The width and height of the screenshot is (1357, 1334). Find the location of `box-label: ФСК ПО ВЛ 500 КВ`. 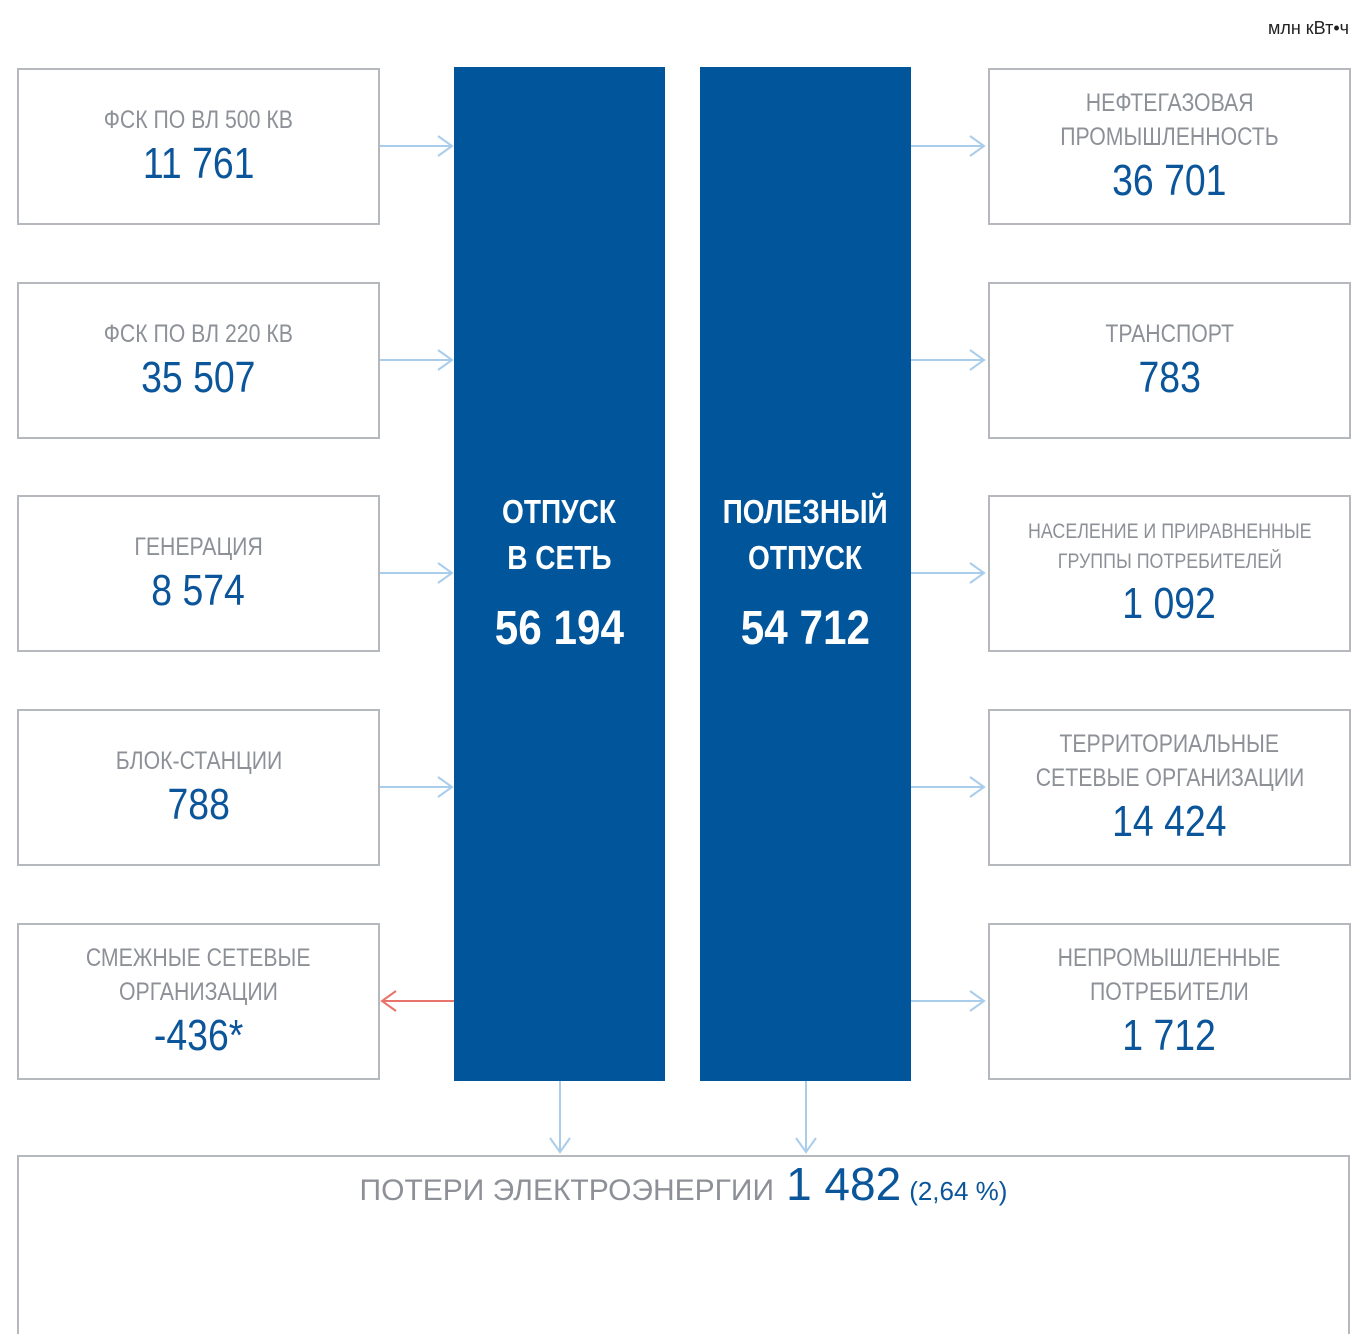

box-label: ФСК ПО ВЛ 500 КВ is located at coordinates (198, 119).